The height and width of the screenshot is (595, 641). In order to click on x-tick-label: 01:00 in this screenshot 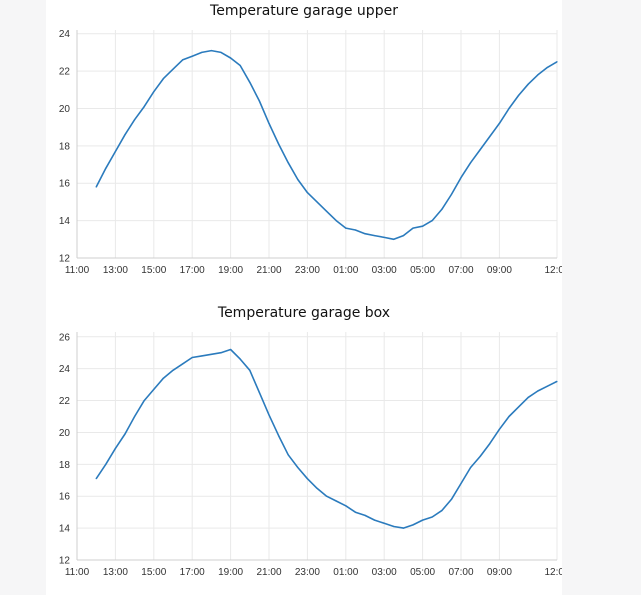, I will do `click(345, 270)`.